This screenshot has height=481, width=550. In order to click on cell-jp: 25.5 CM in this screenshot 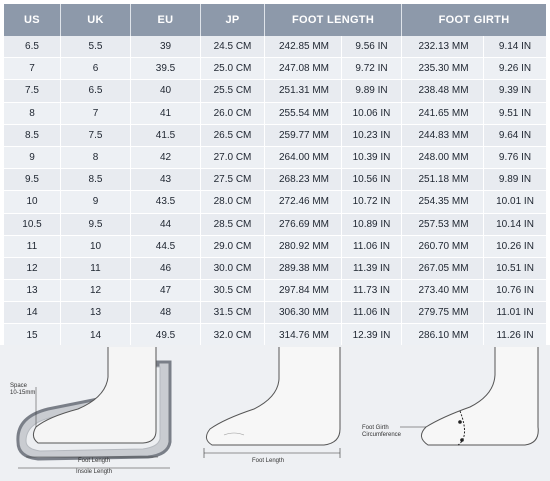, I will do `click(233, 91)`.